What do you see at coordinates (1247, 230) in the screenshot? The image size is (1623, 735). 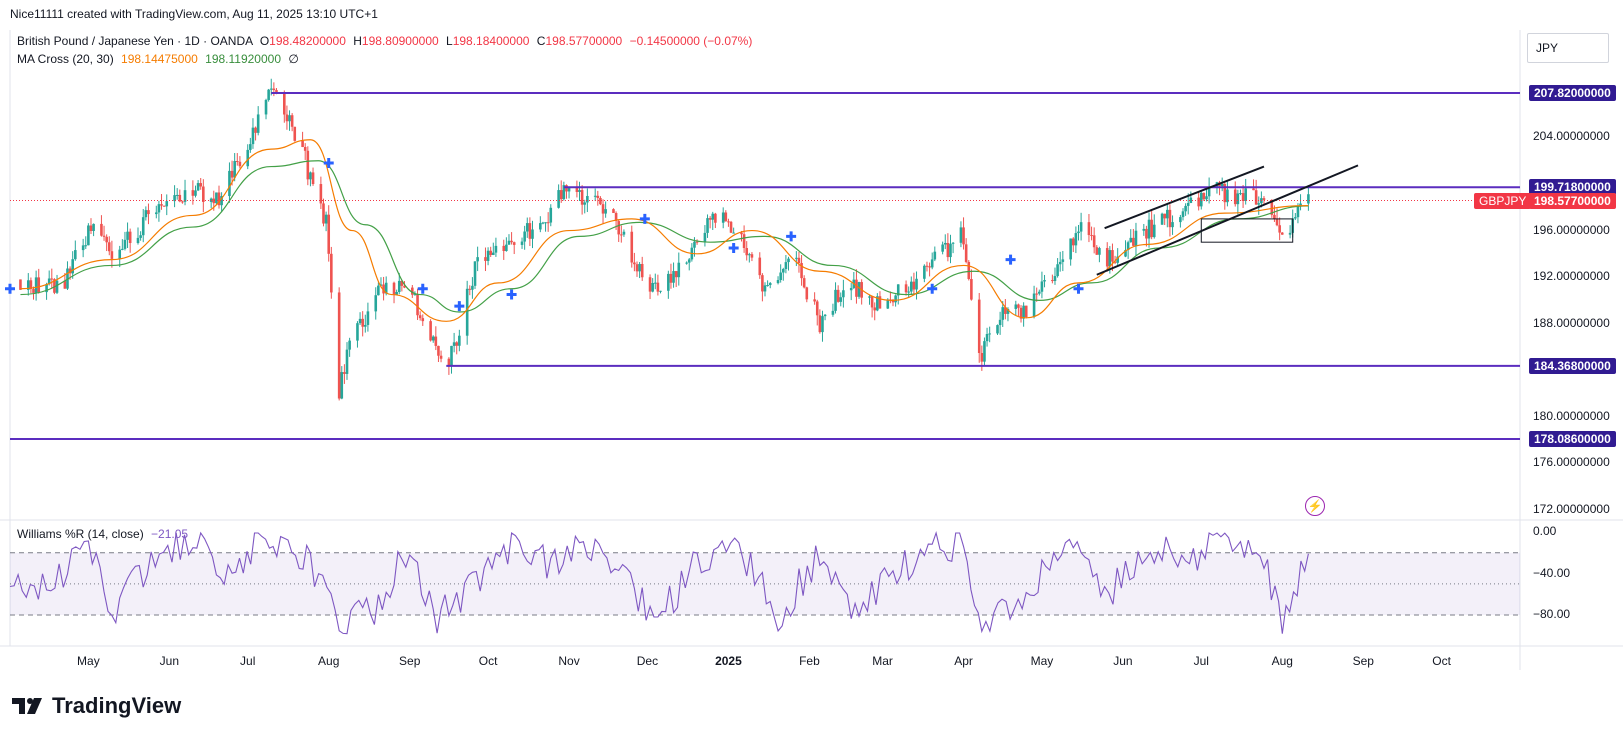 I see `rectangle-drawing` at bounding box center [1247, 230].